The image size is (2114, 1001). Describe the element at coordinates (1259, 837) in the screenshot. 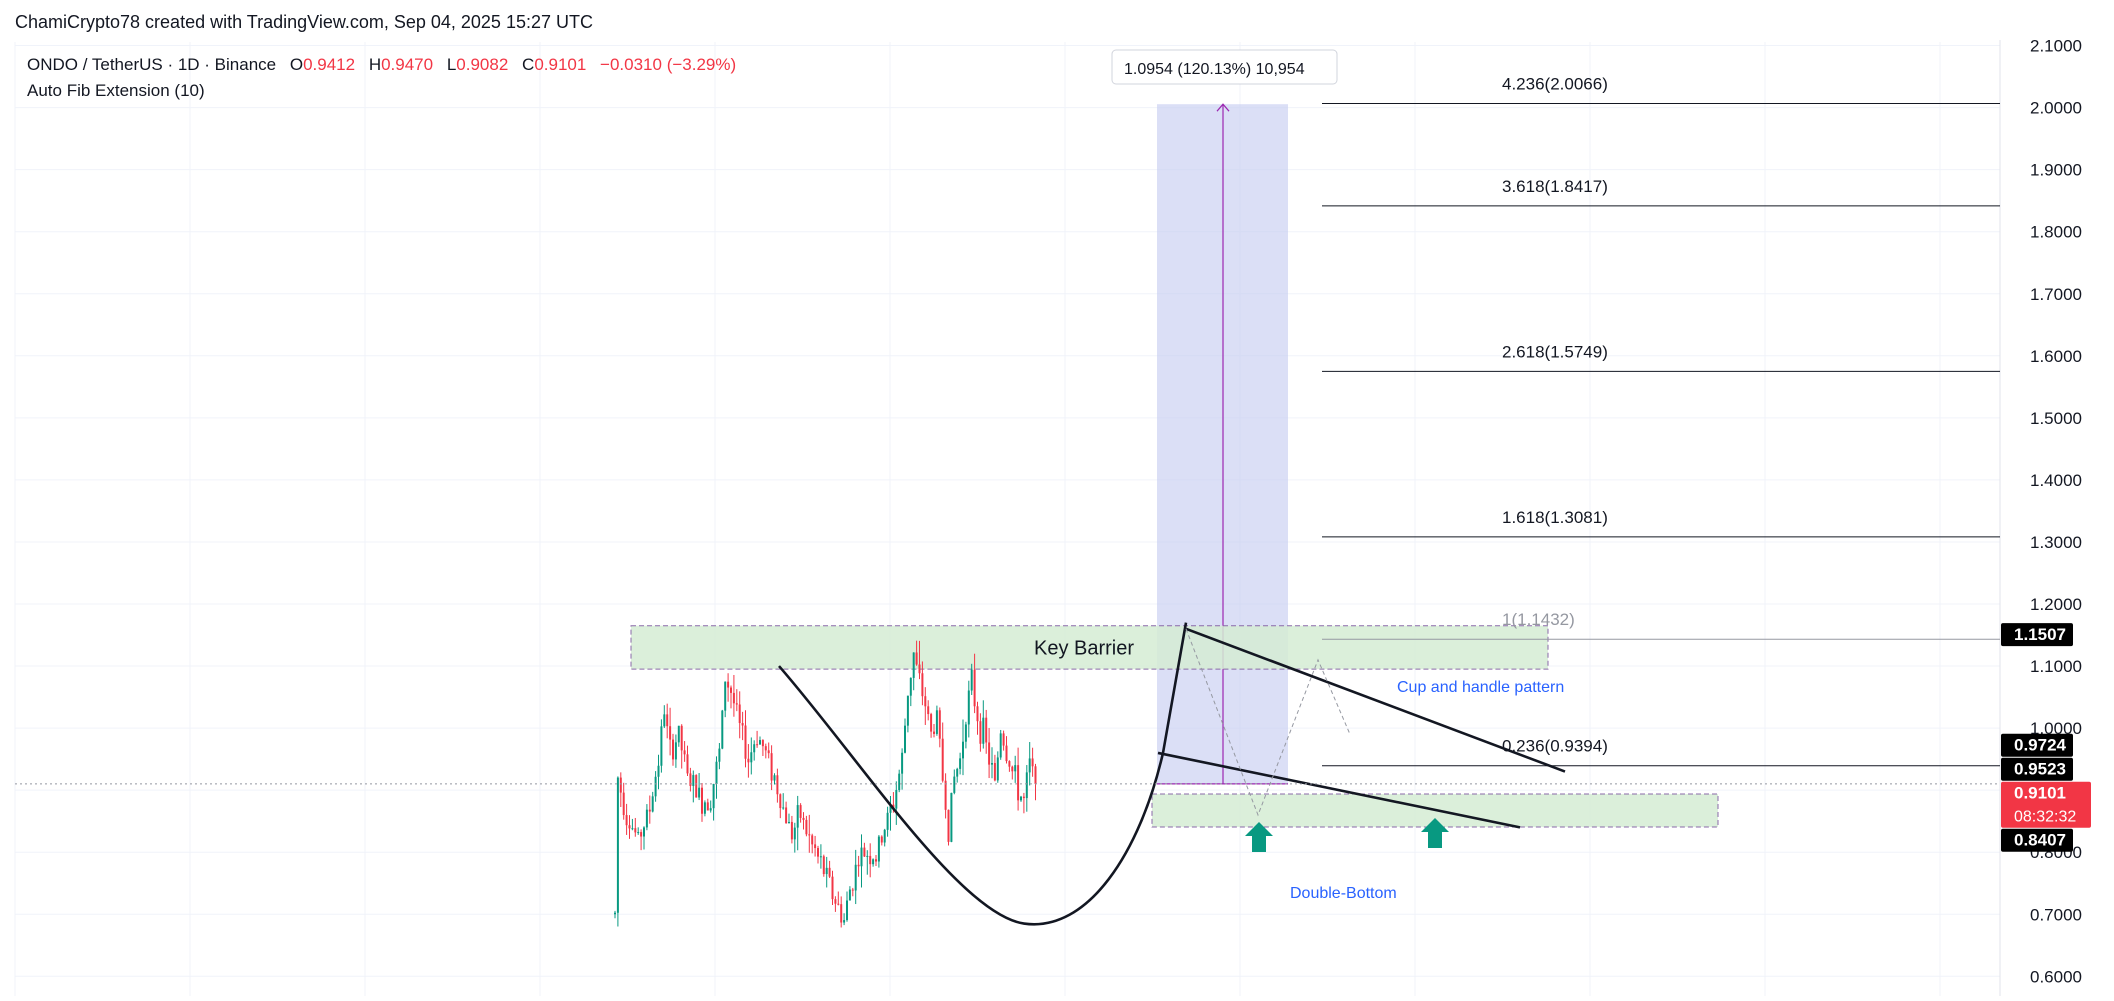

I see `double-bottom-arrow-left` at that location.